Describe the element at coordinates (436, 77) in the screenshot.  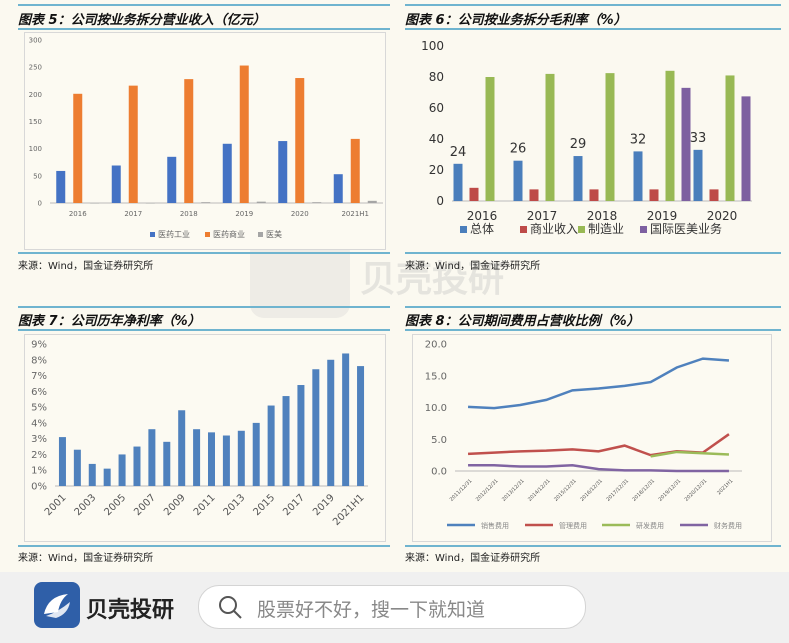
I see `y-tick-label: 80` at that location.